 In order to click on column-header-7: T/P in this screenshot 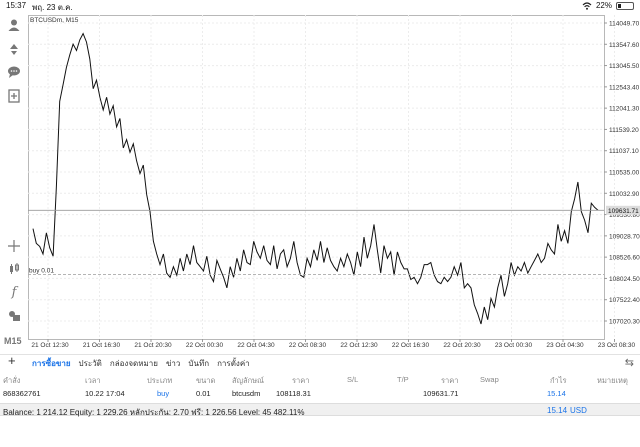, I will do `click(403, 379)`.